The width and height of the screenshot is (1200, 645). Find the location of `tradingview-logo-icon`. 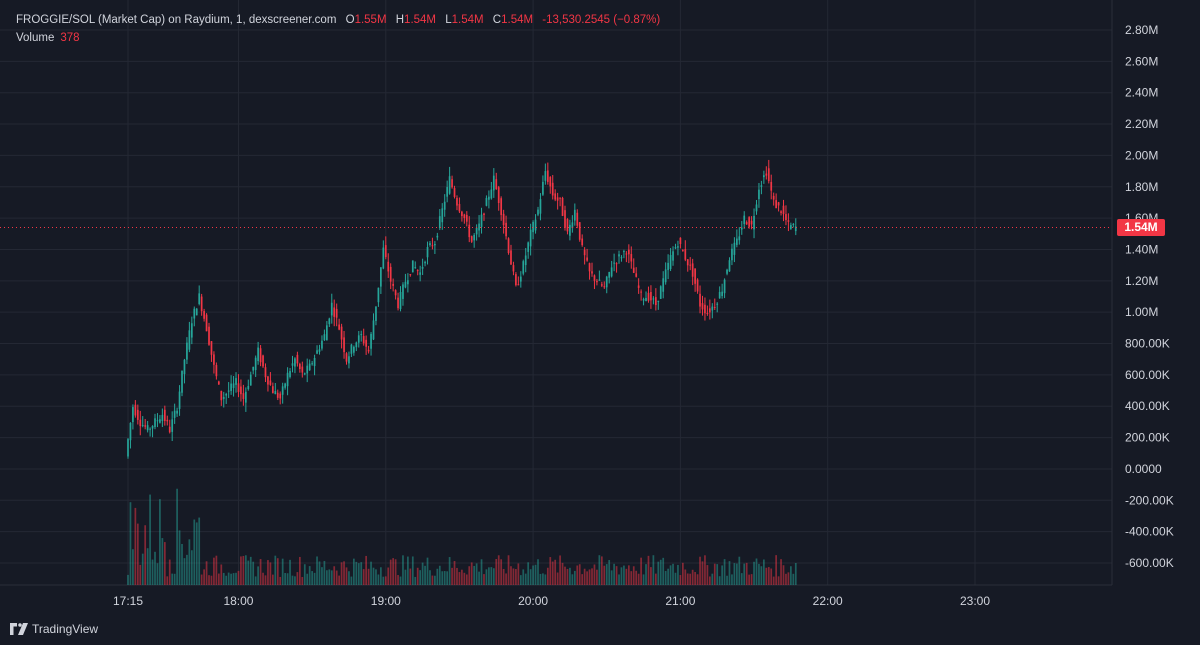

tradingview-logo-icon is located at coordinates (19, 629).